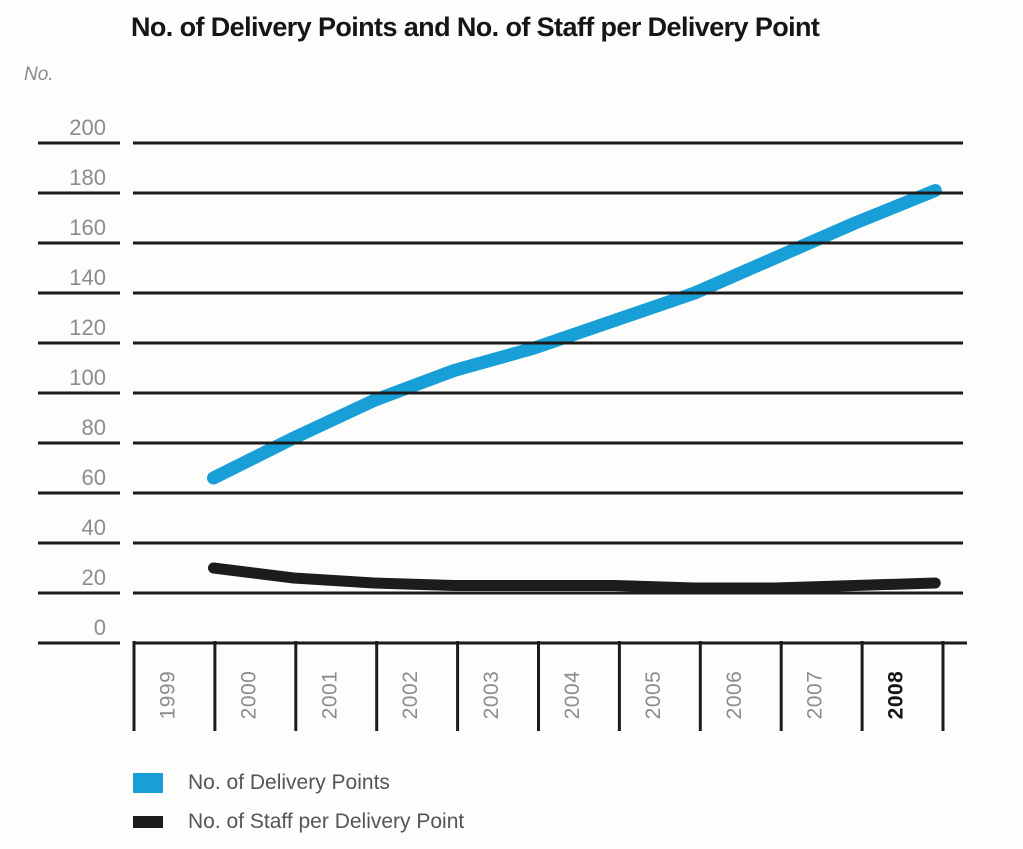 This screenshot has width=1023, height=849. What do you see at coordinates (410, 695) in the screenshot?
I see `x-year-label: 2002` at bounding box center [410, 695].